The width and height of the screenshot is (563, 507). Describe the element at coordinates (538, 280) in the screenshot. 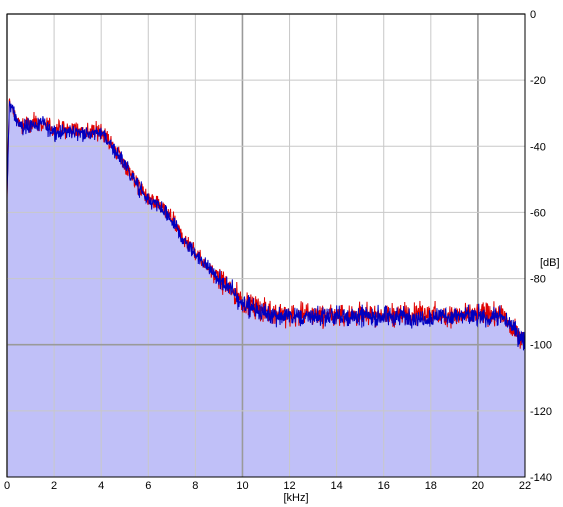

I see `y-tick-label: -80` at that location.